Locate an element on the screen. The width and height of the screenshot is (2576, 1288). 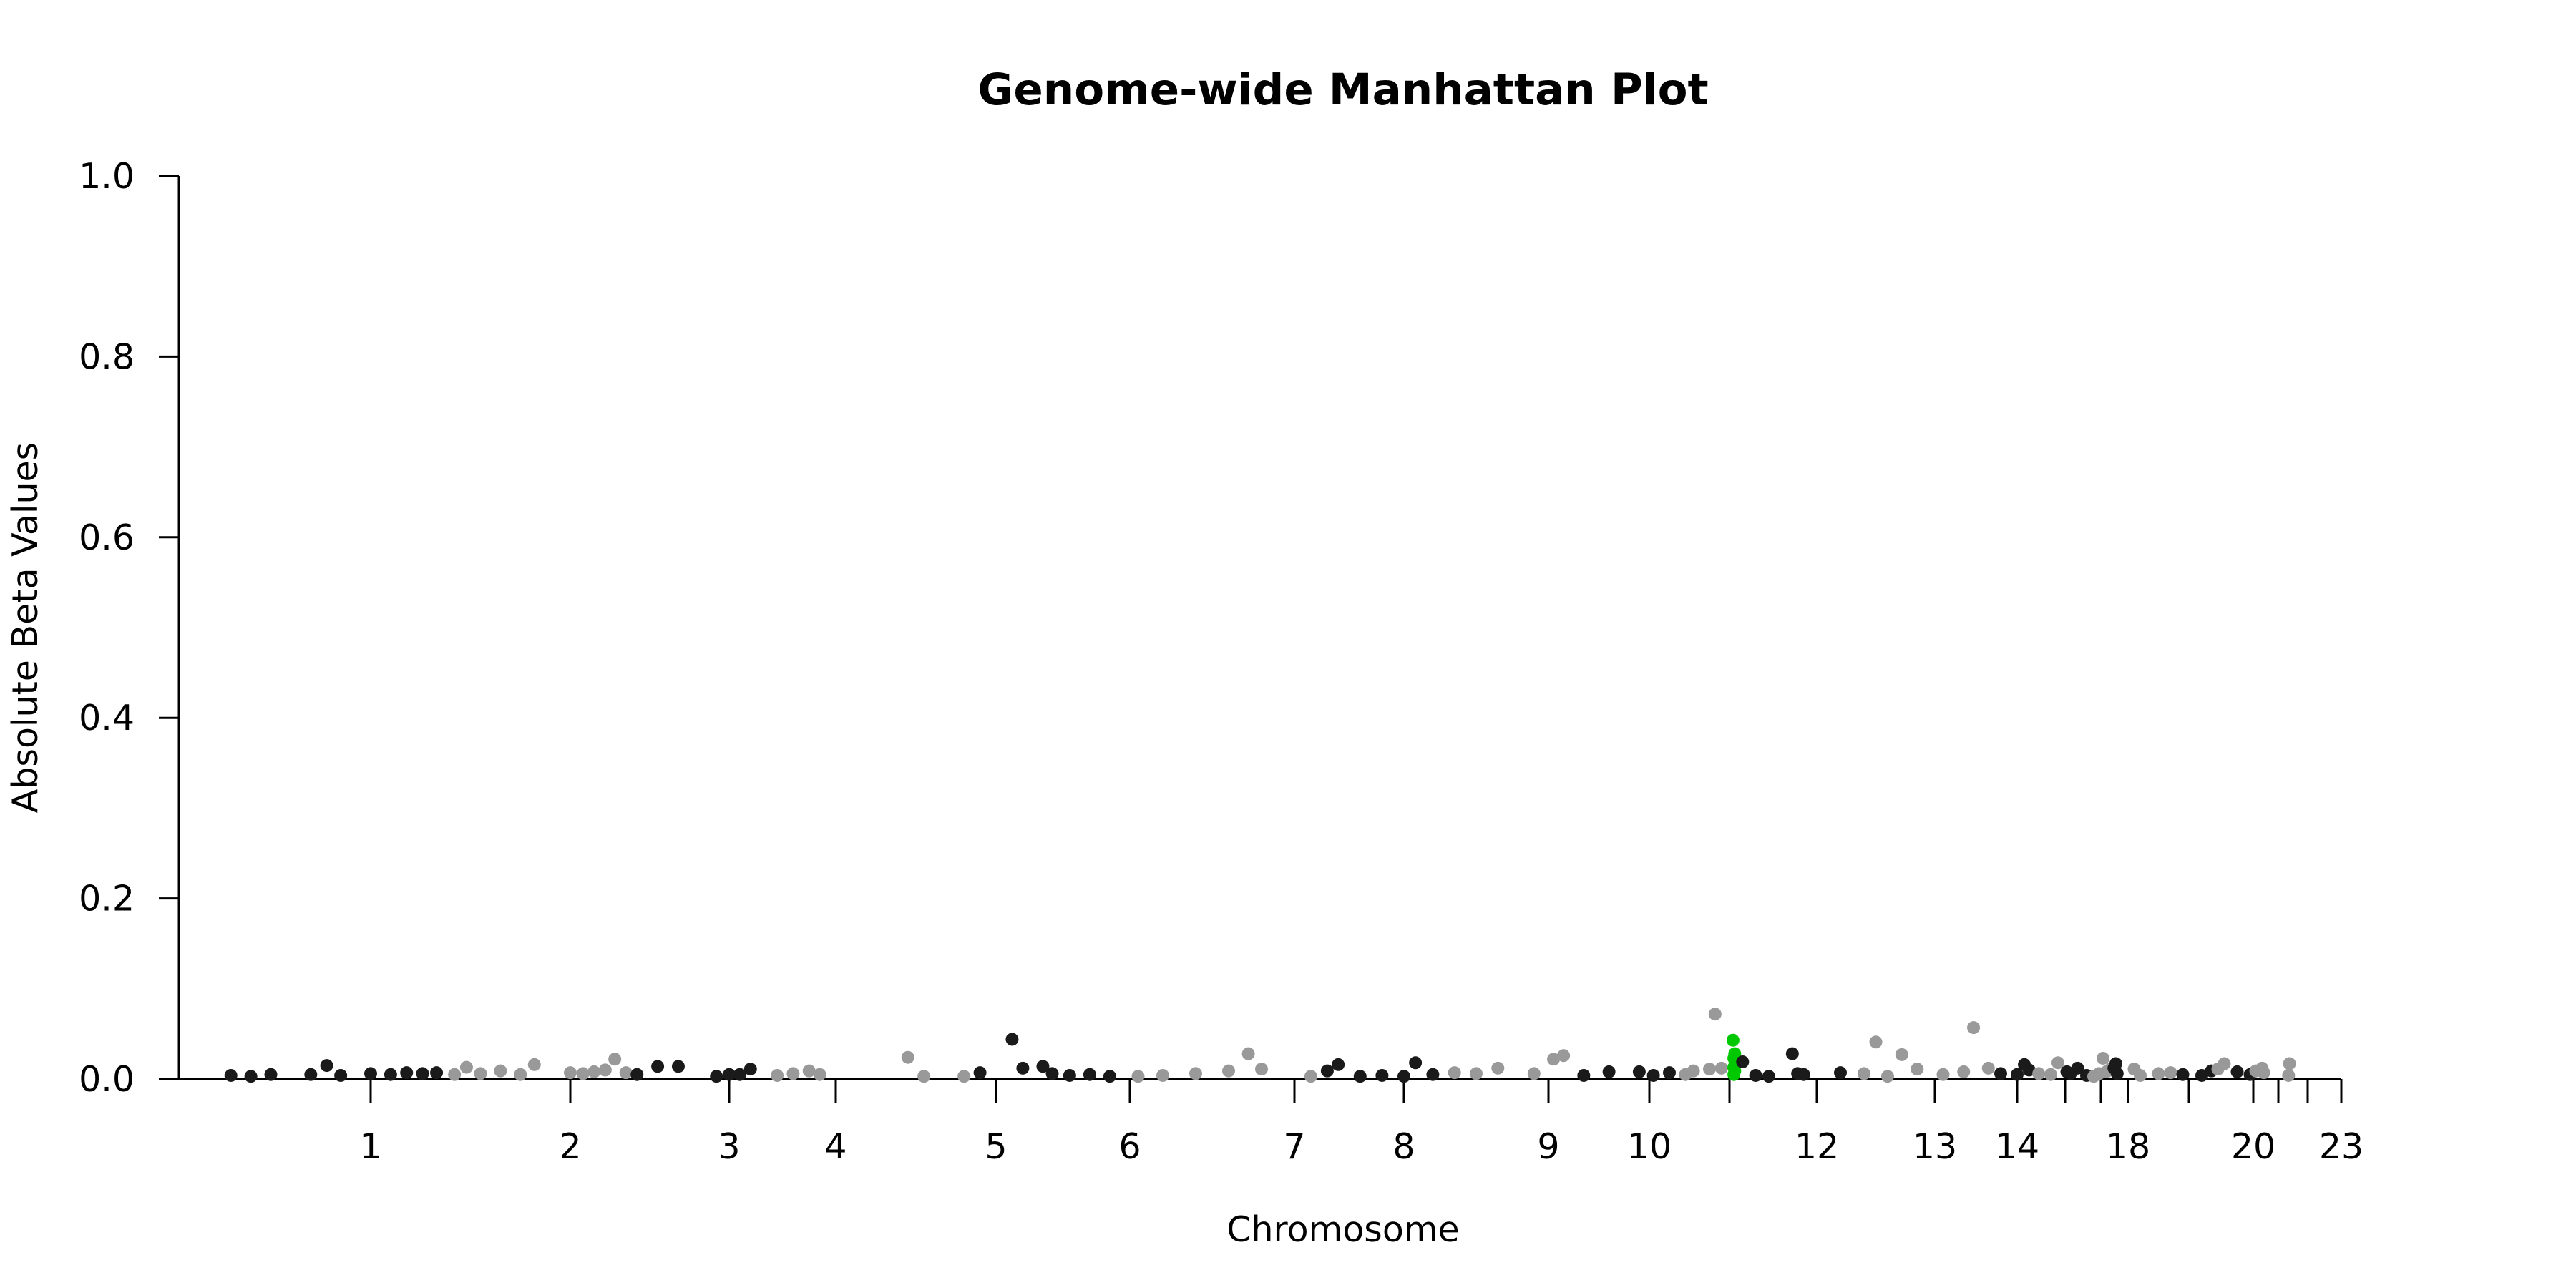
y-tick-label: 0.4 is located at coordinates (107, 718).